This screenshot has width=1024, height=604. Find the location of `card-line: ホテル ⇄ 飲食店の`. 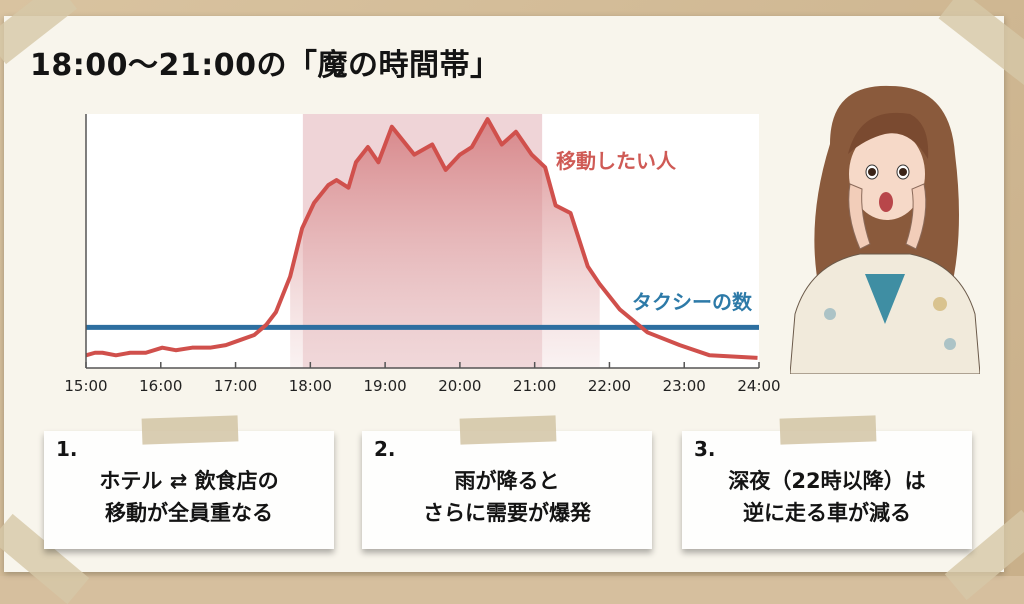

card-line: ホテル ⇄ 飲食店の is located at coordinates (189, 481).